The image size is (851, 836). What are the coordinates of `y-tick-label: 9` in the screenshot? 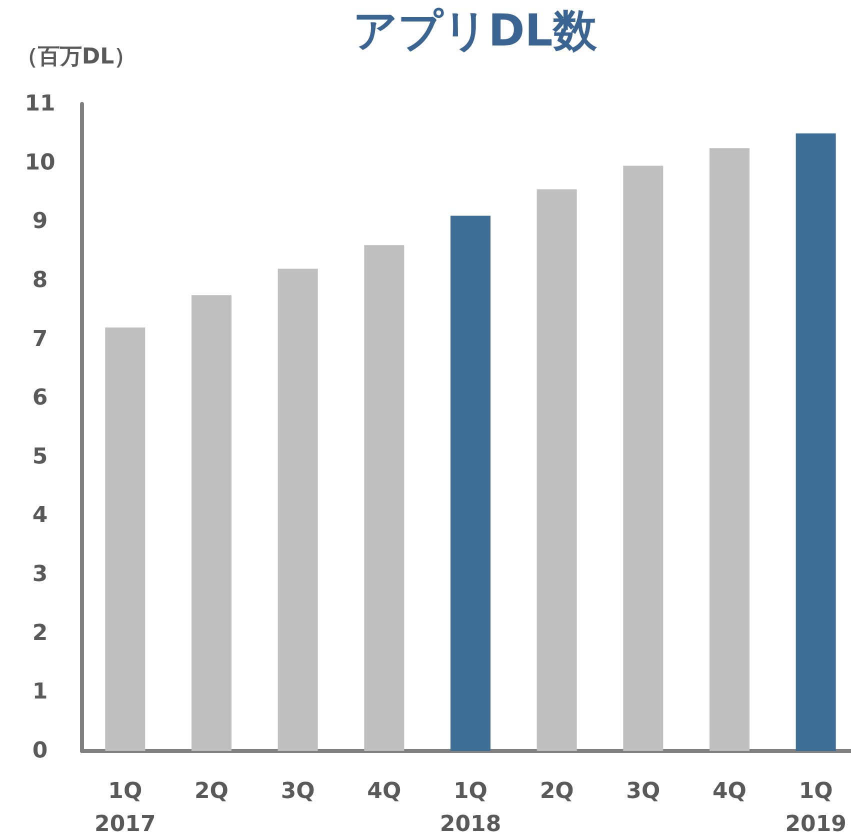 It's located at (40, 221).